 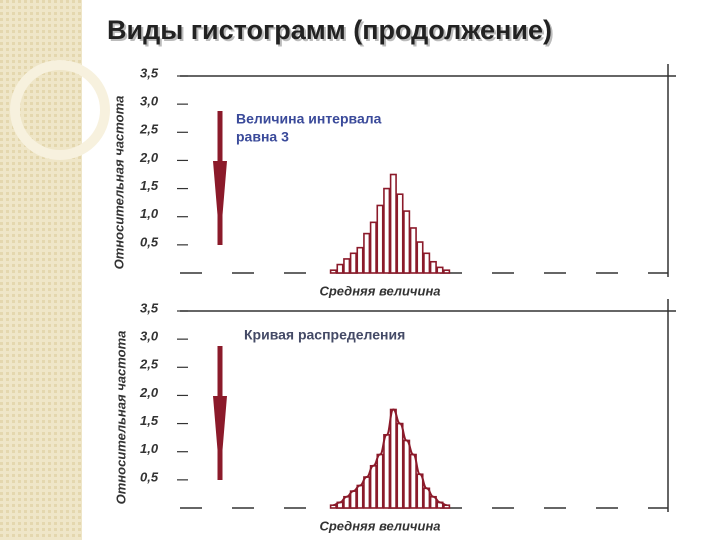 What do you see at coordinates (324, 335) in the screenshot?
I see `annotation: Кривая распределения` at bounding box center [324, 335].